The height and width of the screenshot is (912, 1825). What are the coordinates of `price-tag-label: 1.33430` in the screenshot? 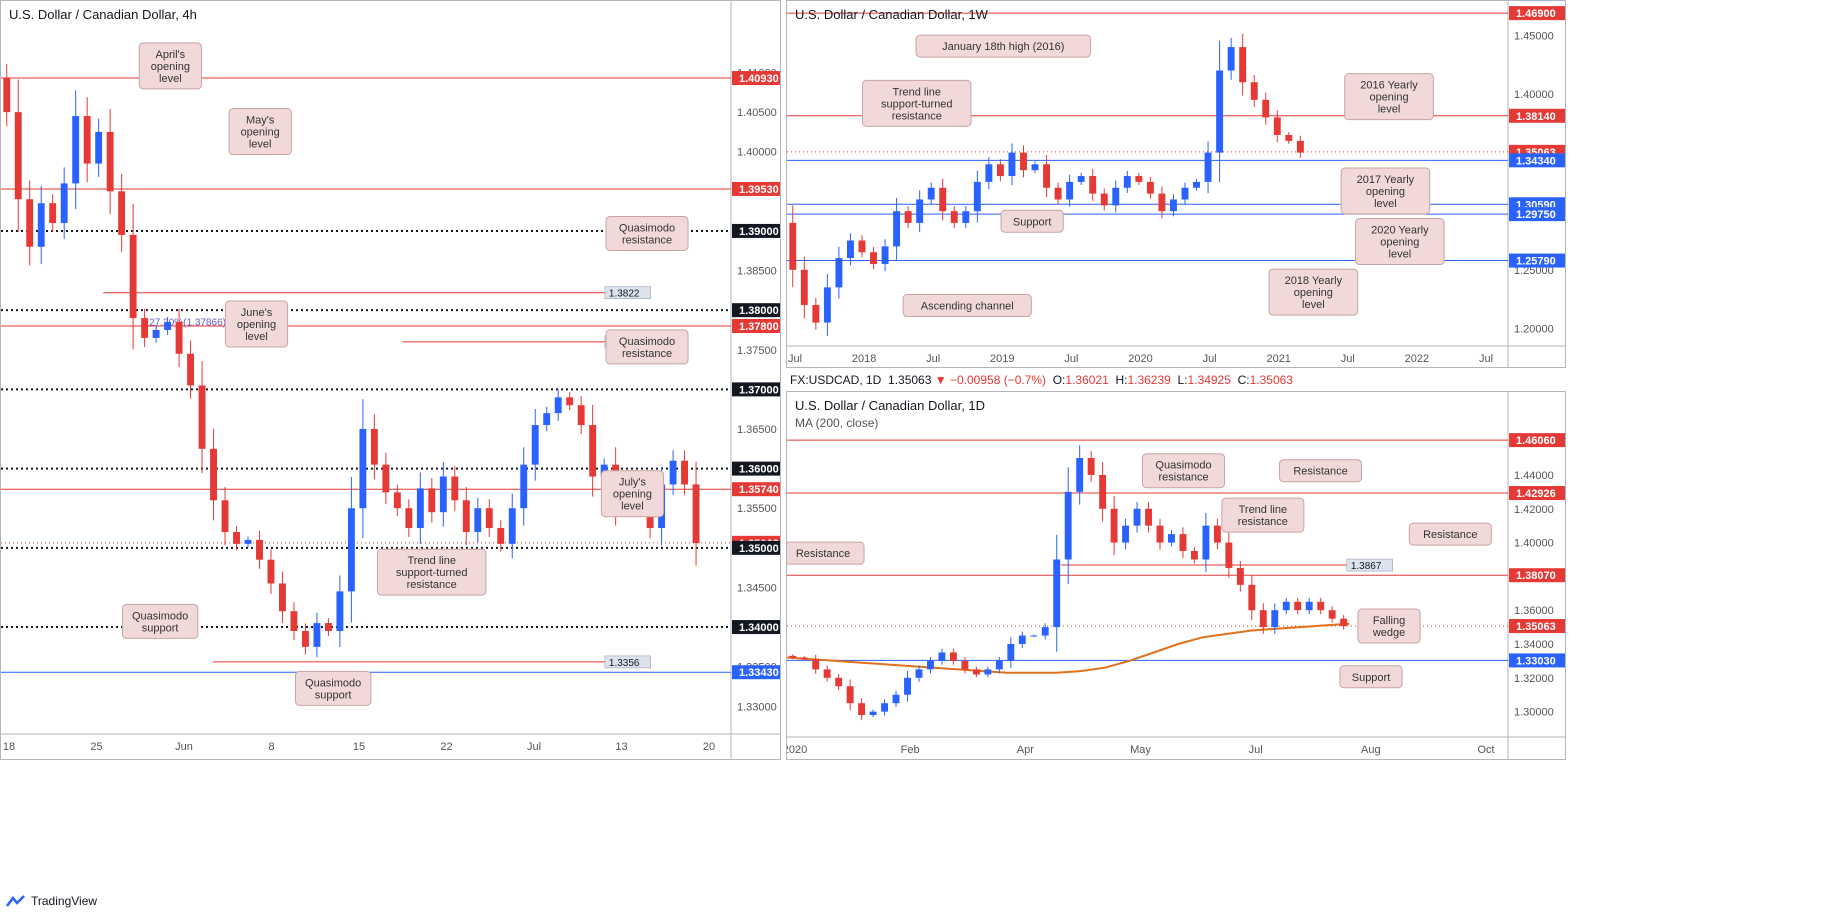 It's located at (759, 673).